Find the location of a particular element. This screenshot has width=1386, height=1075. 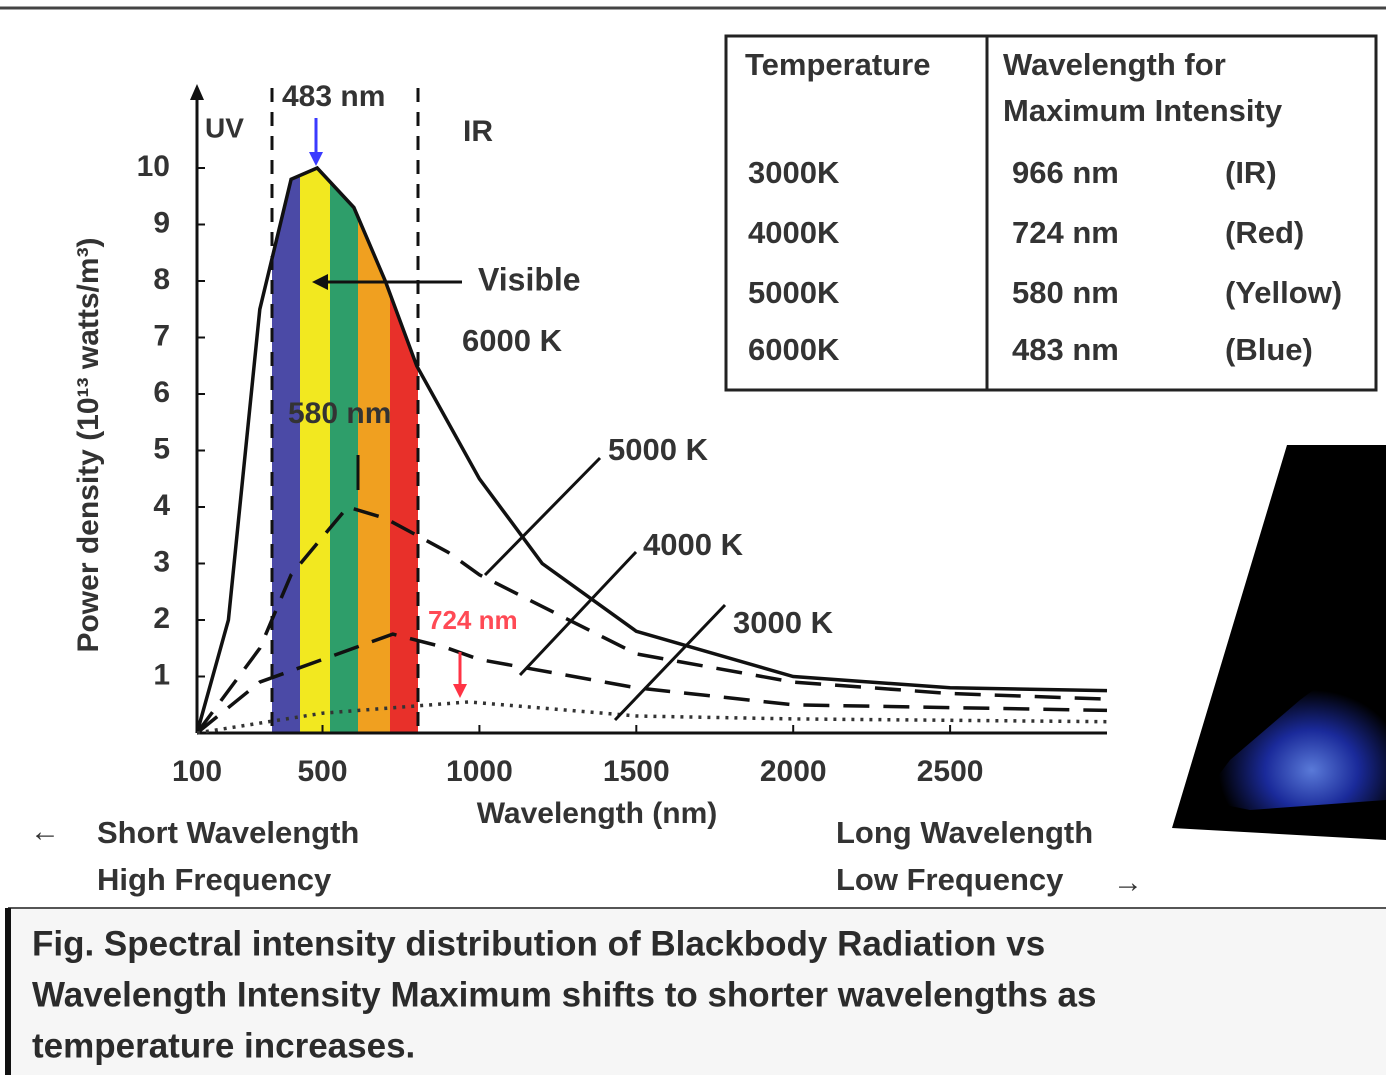

direction-arrow: ← is located at coordinates (45, 831).